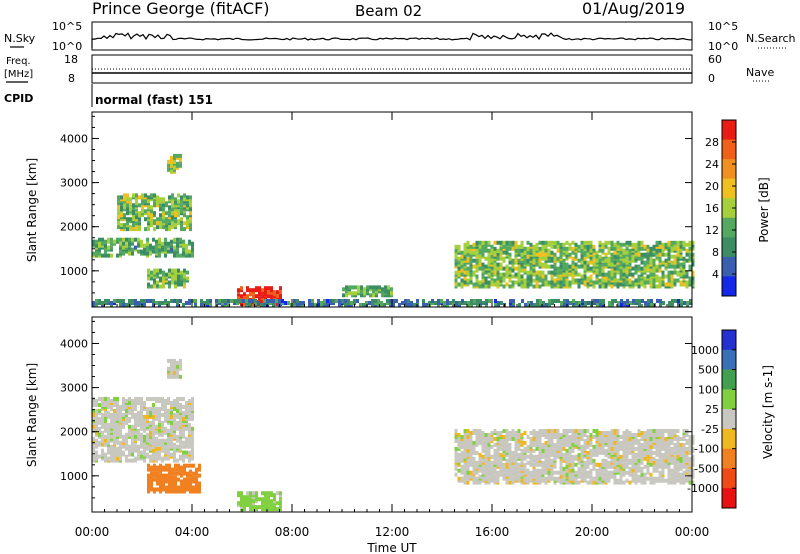  I want to click on power-colorbar-swatch, so click(729, 188).